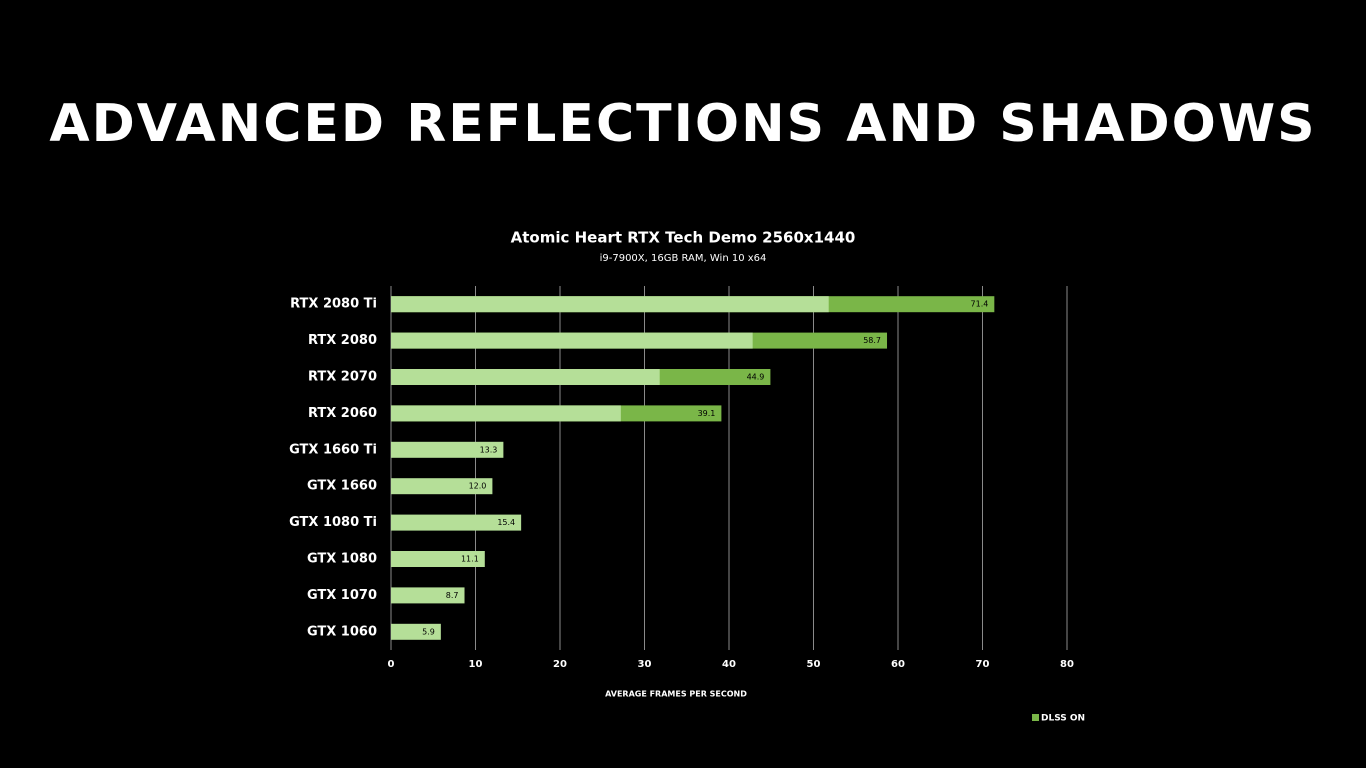  I want to click on x-tick-label: 30, so click(645, 664).